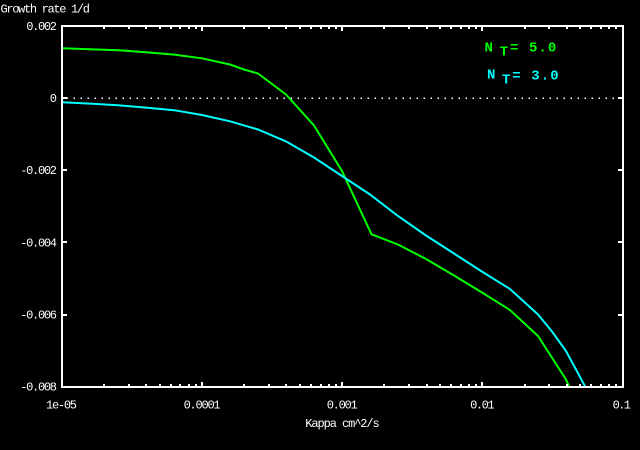  What do you see at coordinates (38, 171) in the screenshot?
I see `svg-text: -0.002` at bounding box center [38, 171].